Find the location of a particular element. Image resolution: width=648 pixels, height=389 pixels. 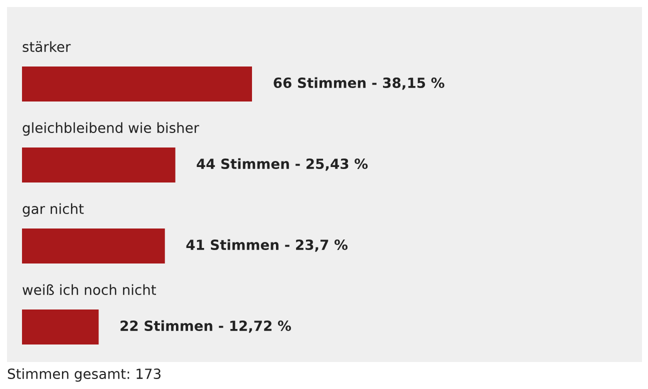

data-label: 66 Stimmen - 38,15 % is located at coordinates (359, 83).